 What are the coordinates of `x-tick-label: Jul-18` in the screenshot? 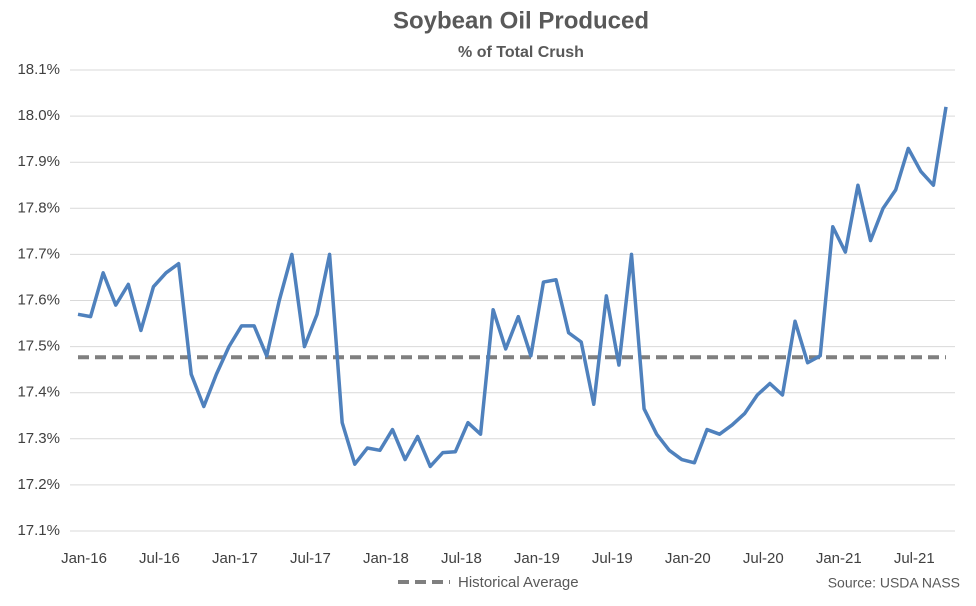 It's located at (461, 558).